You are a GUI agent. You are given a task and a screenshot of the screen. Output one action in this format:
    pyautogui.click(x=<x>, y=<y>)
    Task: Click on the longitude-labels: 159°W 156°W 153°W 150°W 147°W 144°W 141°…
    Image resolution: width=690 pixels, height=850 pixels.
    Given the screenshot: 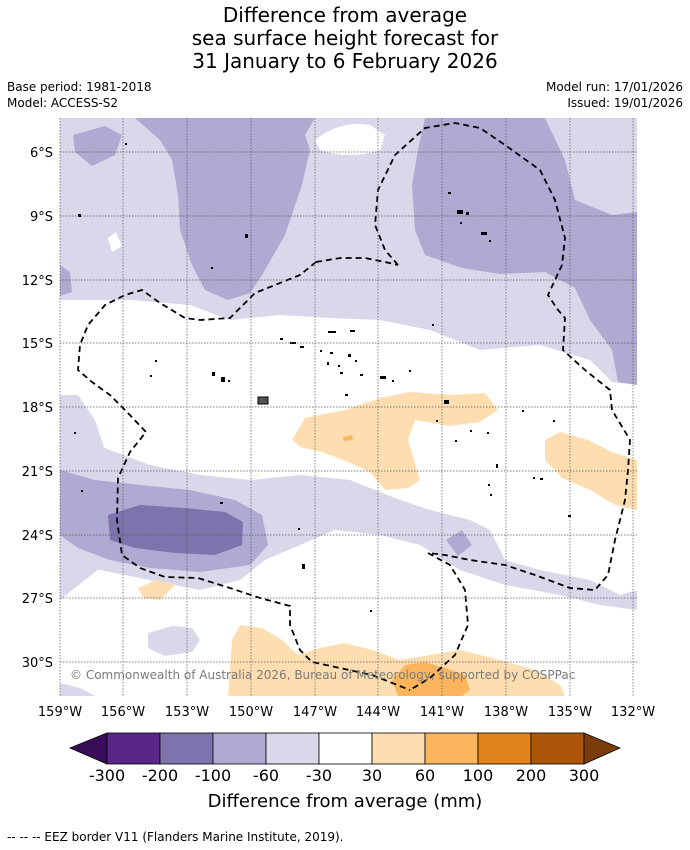 What is the action you would take?
    pyautogui.click(x=346, y=712)
    